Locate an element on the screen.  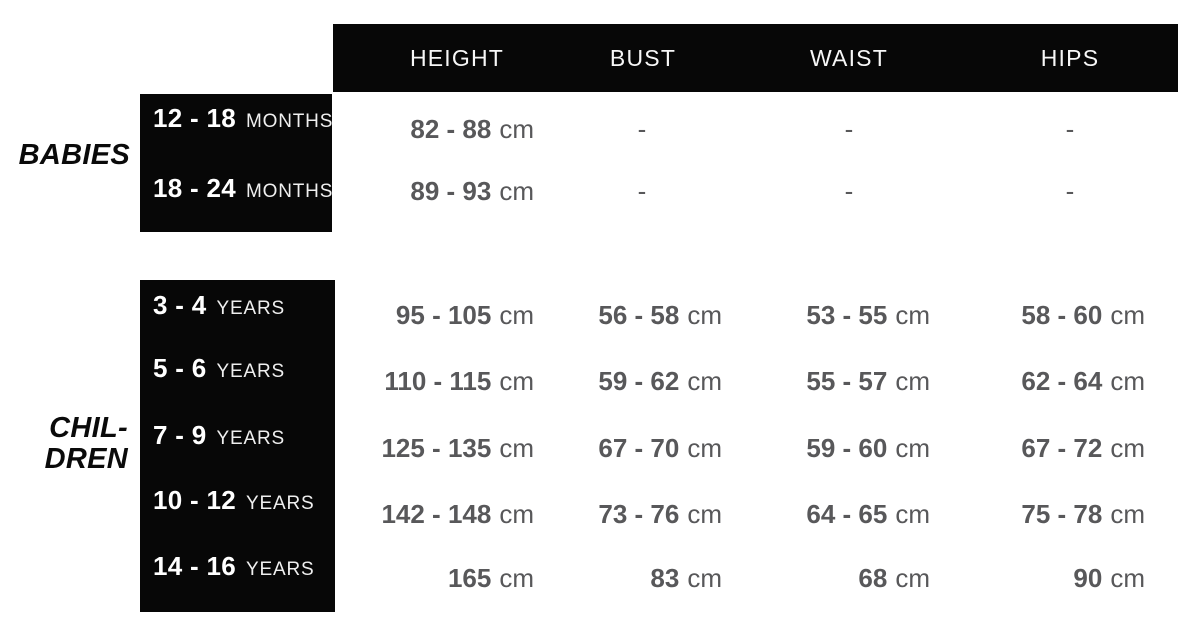
table-cell-waist: 55 - 57 cm is located at coordinates (800, 381).